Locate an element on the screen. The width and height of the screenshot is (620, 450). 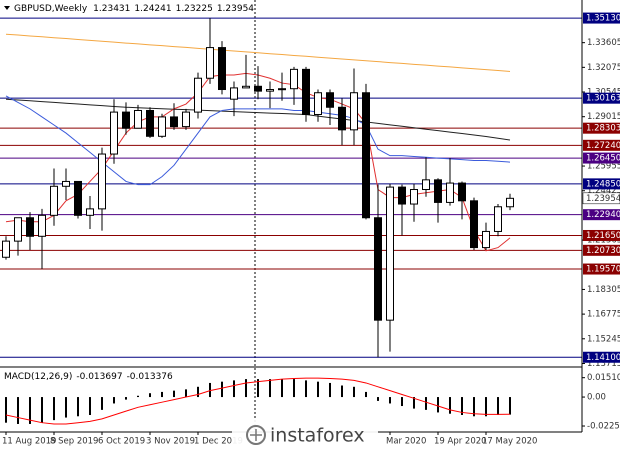
y-tick-label: 1.24425 is located at coordinates (603, 191).